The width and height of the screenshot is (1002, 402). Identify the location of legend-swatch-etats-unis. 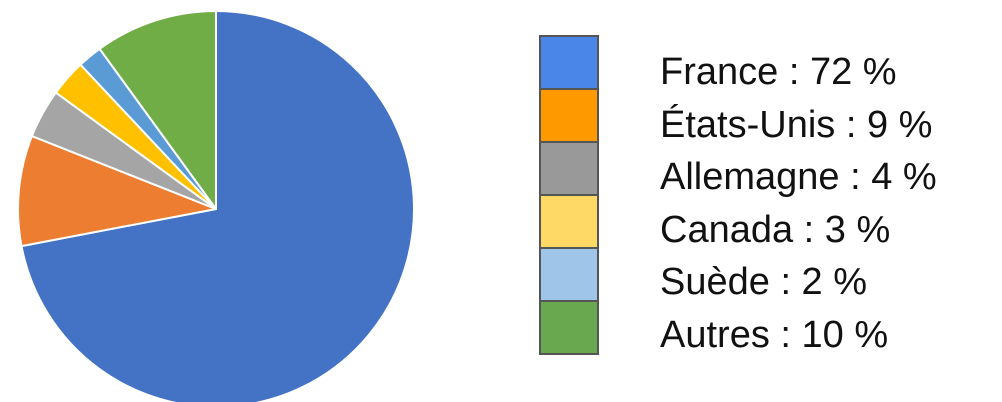
(569, 116).